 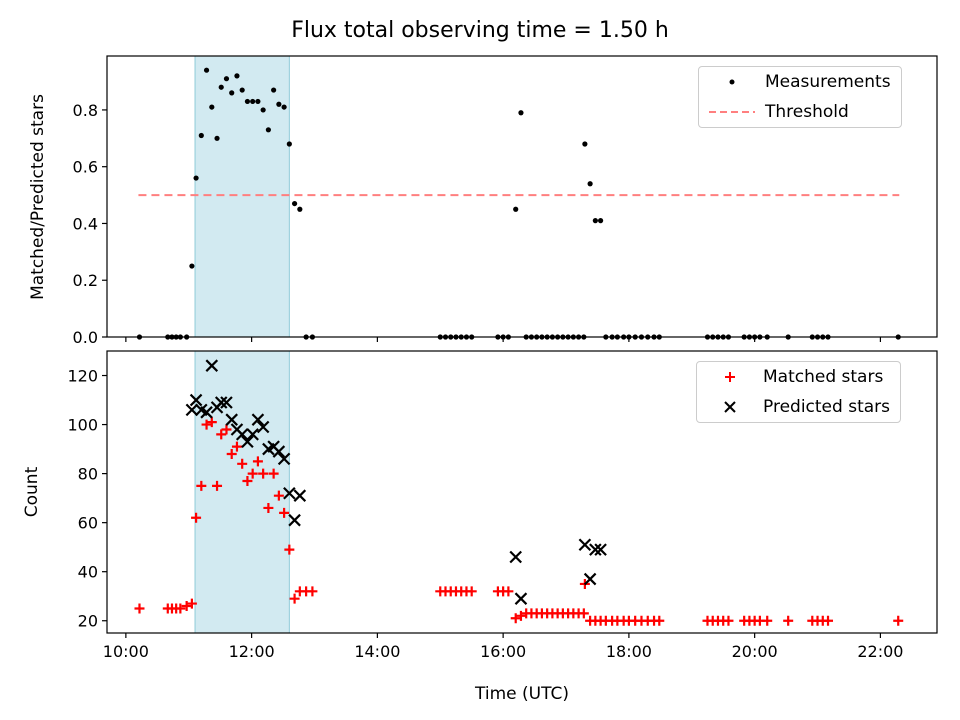 I want to click on x-tick-label: 10:00, so click(x=126, y=651).